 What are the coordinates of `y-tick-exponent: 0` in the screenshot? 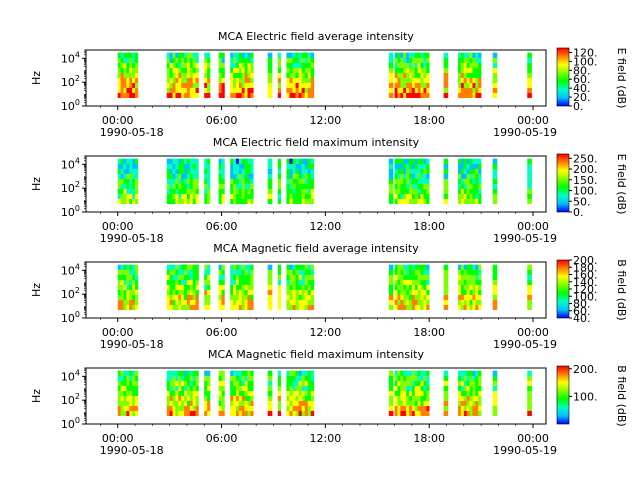 It's located at (77, 420).